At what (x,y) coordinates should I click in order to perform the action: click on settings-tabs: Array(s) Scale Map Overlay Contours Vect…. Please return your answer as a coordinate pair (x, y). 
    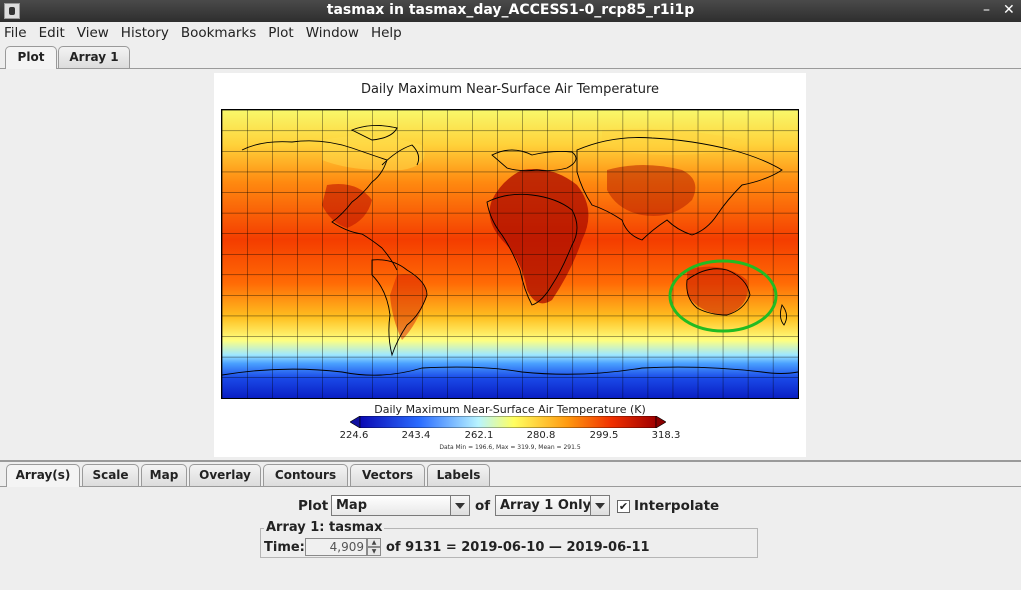
    Looking at the image, I should click on (510, 474).